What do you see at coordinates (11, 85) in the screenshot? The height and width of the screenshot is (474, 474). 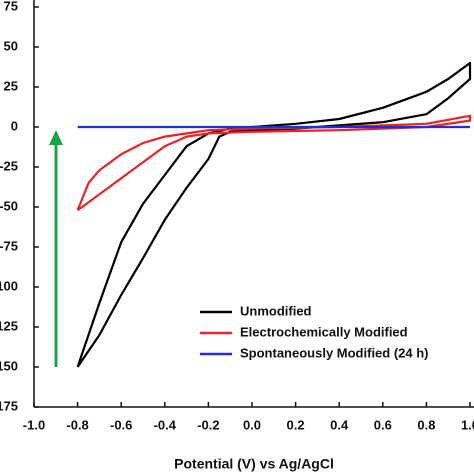 I see `y-tick-label: 25` at bounding box center [11, 85].